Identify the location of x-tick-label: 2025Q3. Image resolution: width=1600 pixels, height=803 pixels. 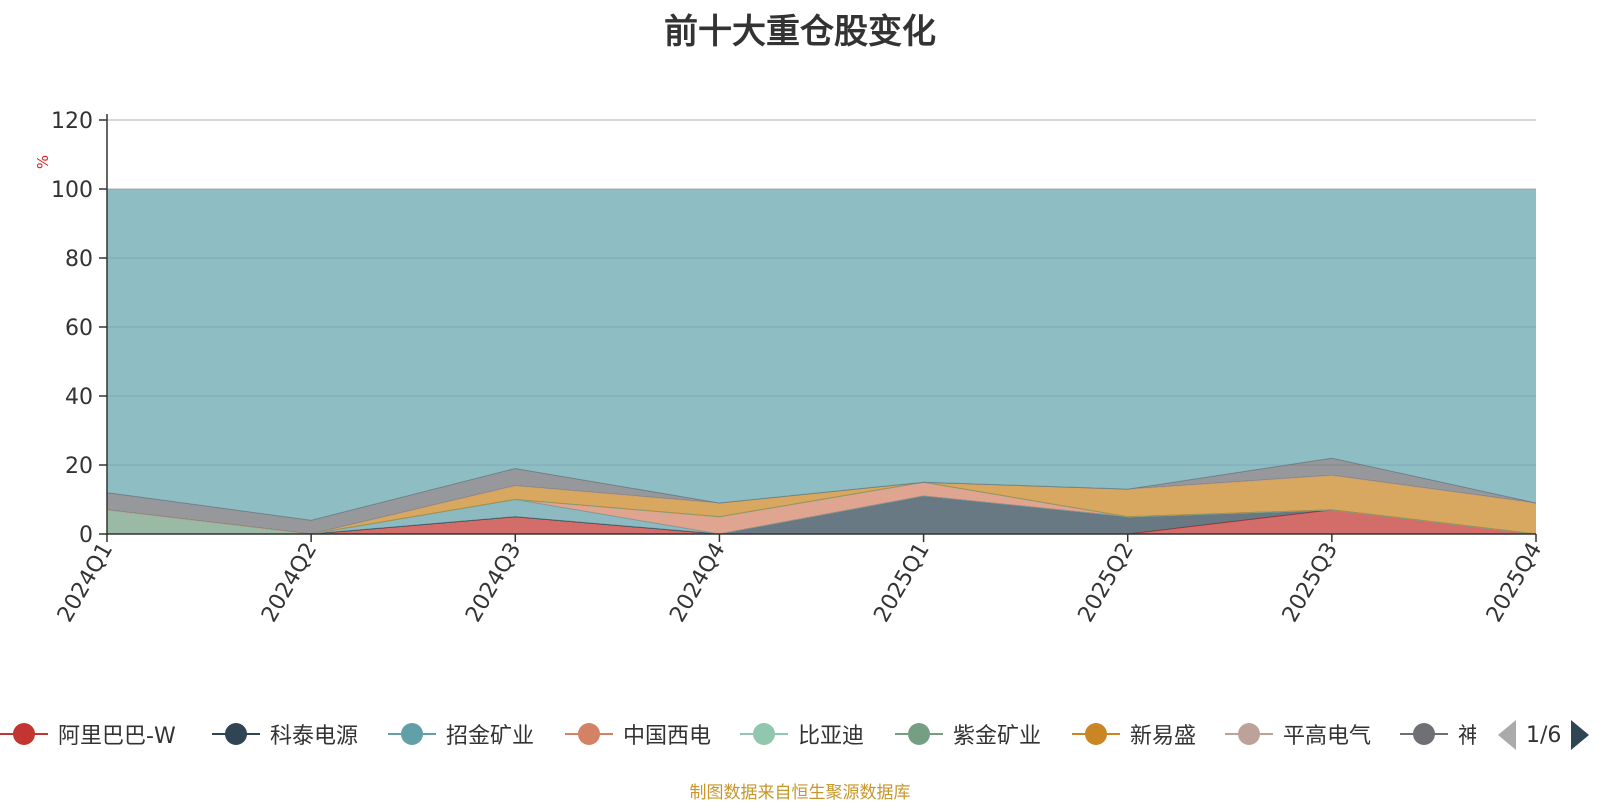
(1310, 583).